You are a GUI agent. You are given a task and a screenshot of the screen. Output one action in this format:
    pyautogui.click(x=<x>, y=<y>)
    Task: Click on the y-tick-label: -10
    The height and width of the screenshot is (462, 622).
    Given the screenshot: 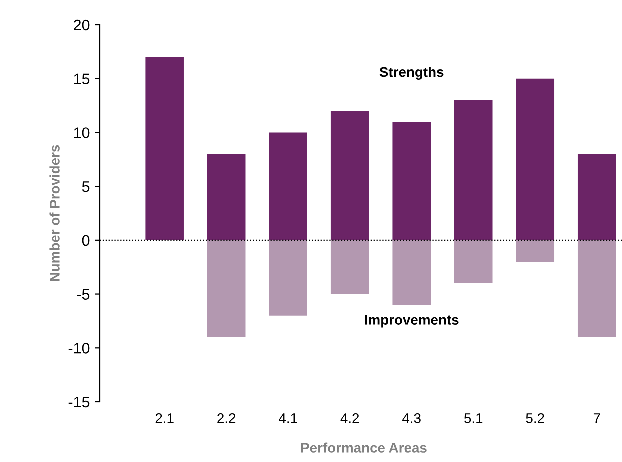 What is the action you would take?
    pyautogui.click(x=79, y=348)
    